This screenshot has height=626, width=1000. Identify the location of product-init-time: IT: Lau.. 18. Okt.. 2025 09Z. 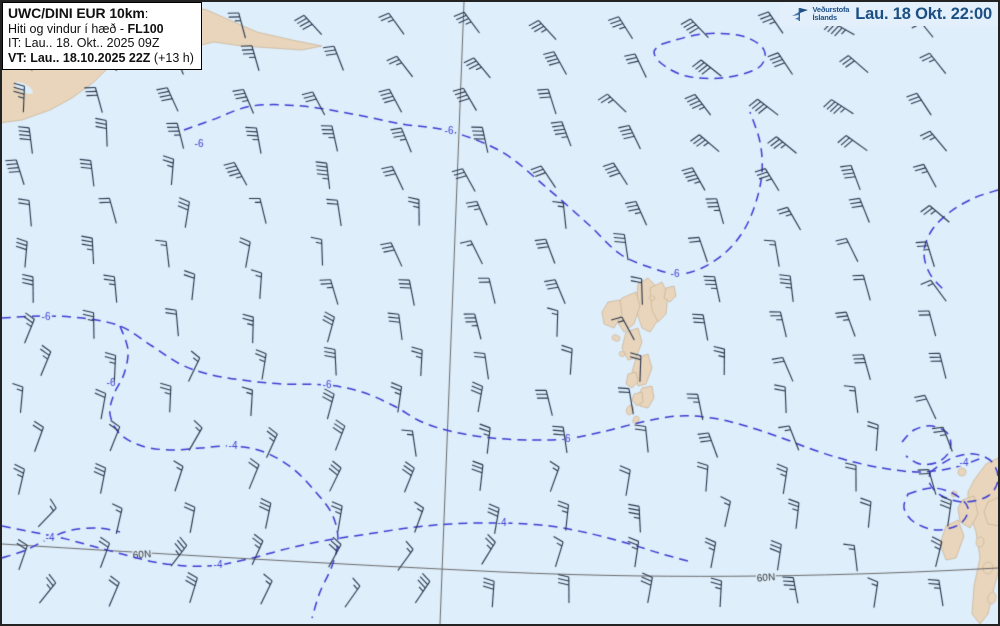
(84, 43).